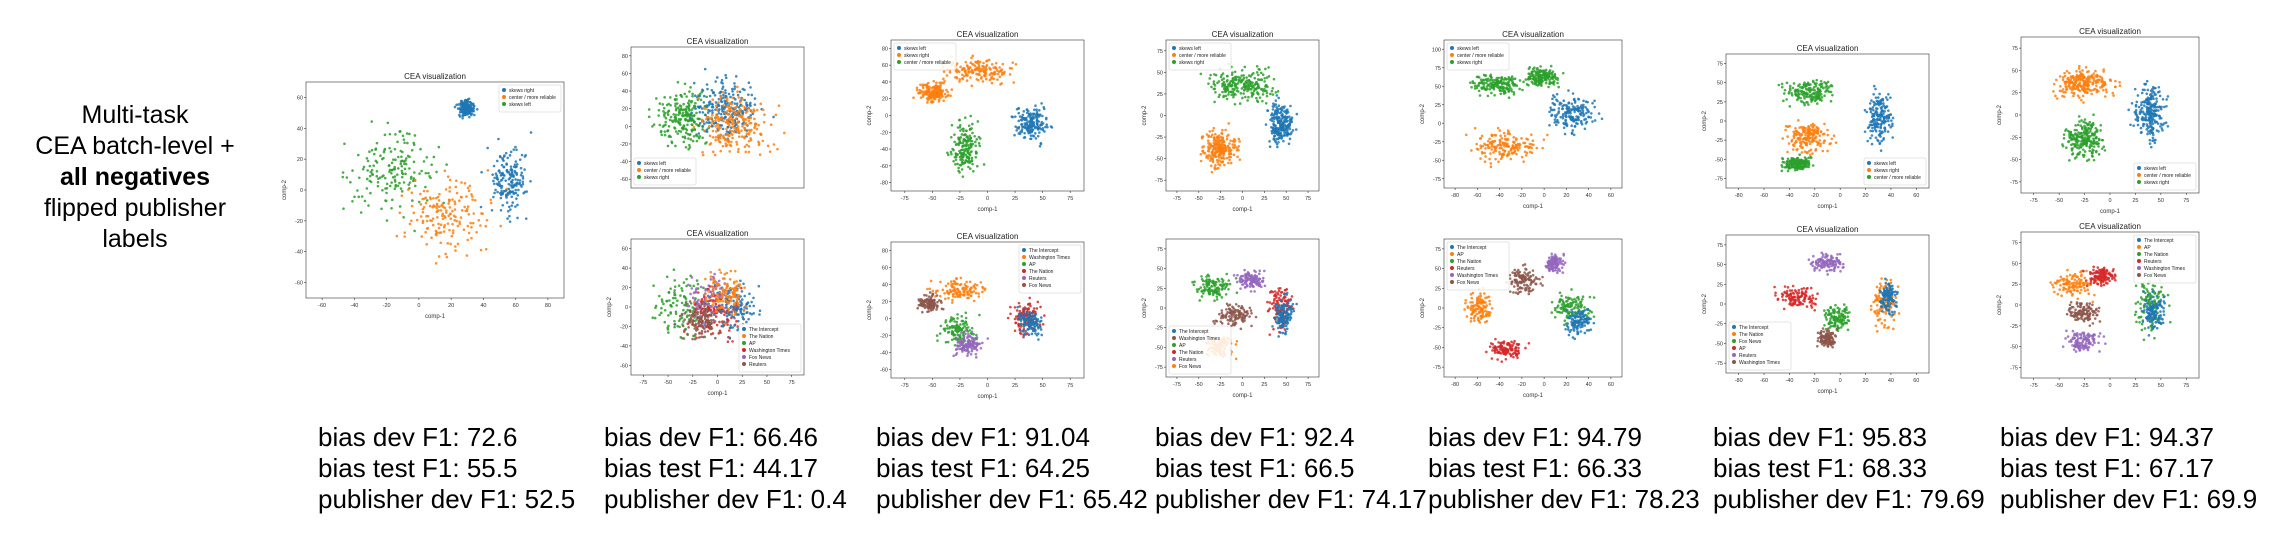 The image size is (2292, 548). Describe the element at coordinates (625, 269) in the screenshot. I see `y-tick-label: 40` at that location.